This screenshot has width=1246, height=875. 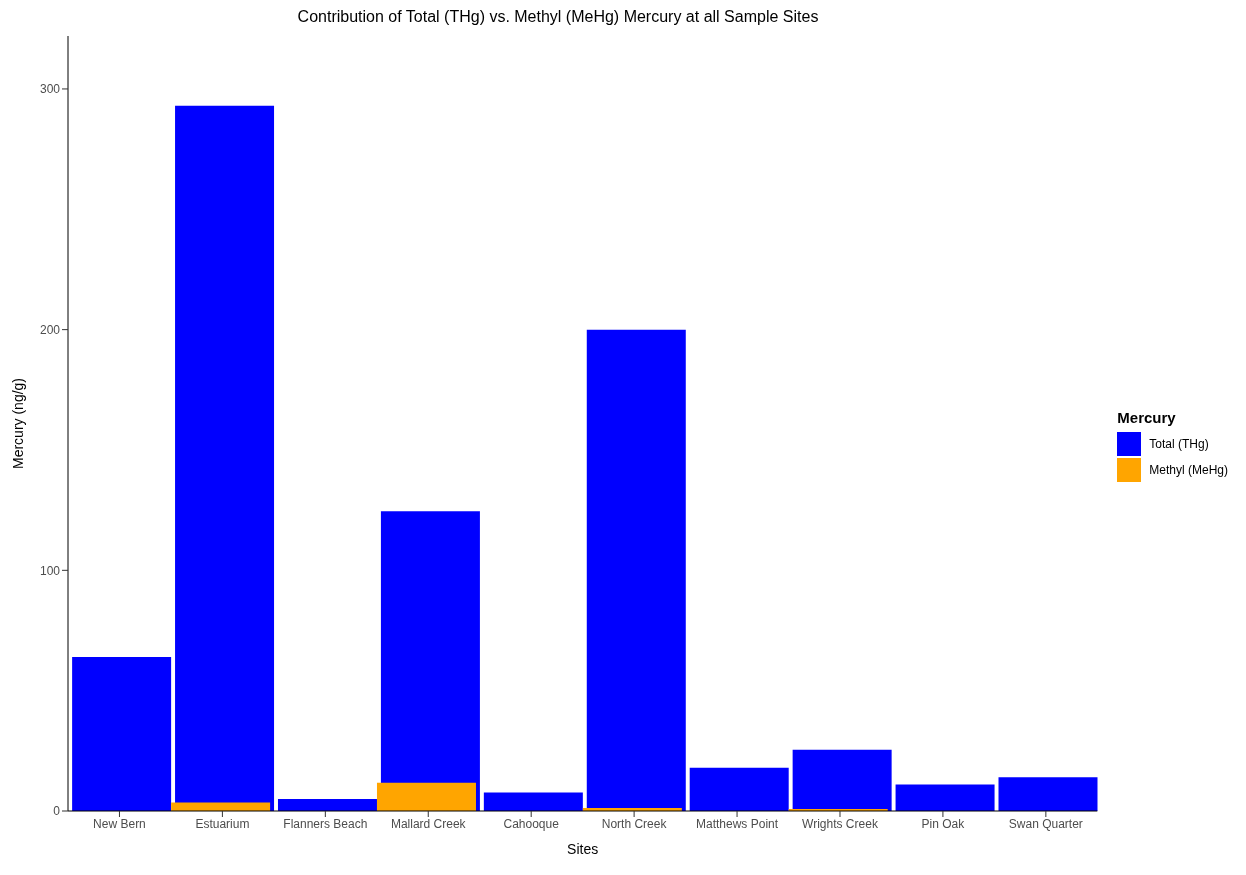 What do you see at coordinates (1147, 417) in the screenshot?
I see `legend-title: Mercury` at bounding box center [1147, 417].